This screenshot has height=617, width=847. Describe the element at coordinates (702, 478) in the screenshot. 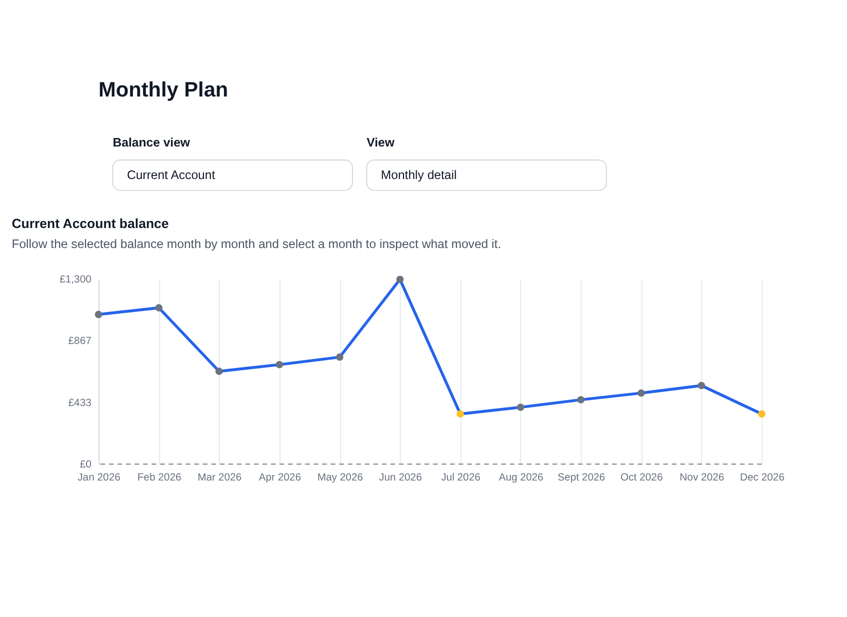

I see `x-tick-label: Nov 2026` at that location.